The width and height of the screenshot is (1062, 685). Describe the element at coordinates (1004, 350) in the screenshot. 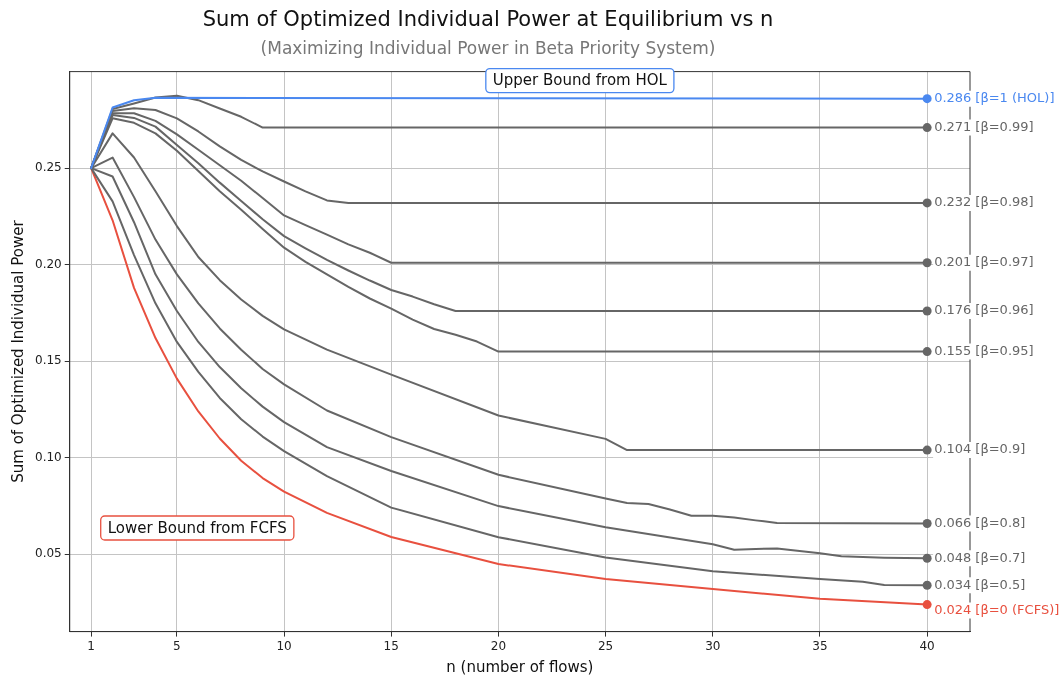

I see `text: [β=0.95]` at that location.